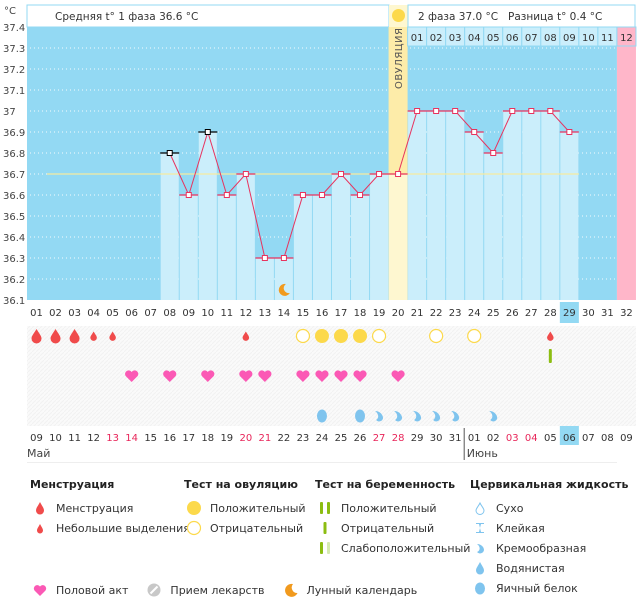 This screenshot has height=600, width=644. I want to click on calendar-date-label: 08, so click(607, 438).